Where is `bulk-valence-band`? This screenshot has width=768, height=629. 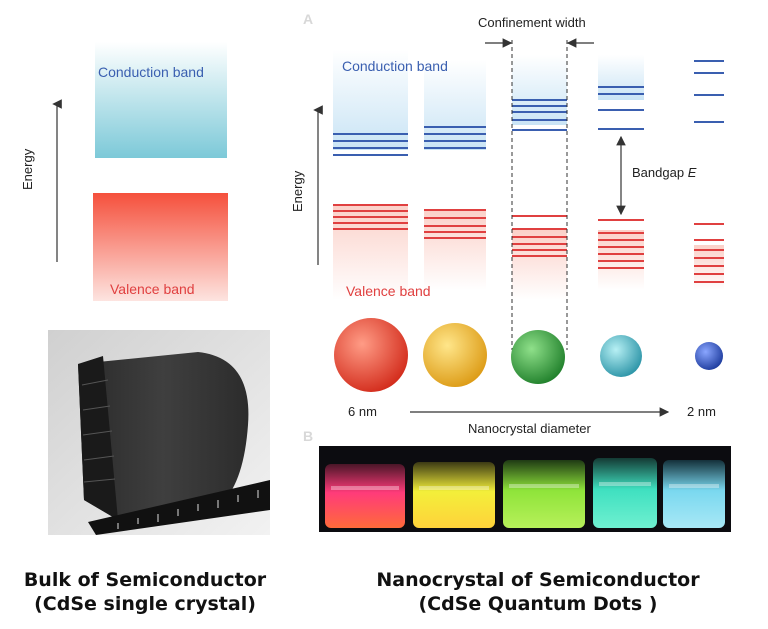
bulk-valence-band is located at coordinates (160, 247).